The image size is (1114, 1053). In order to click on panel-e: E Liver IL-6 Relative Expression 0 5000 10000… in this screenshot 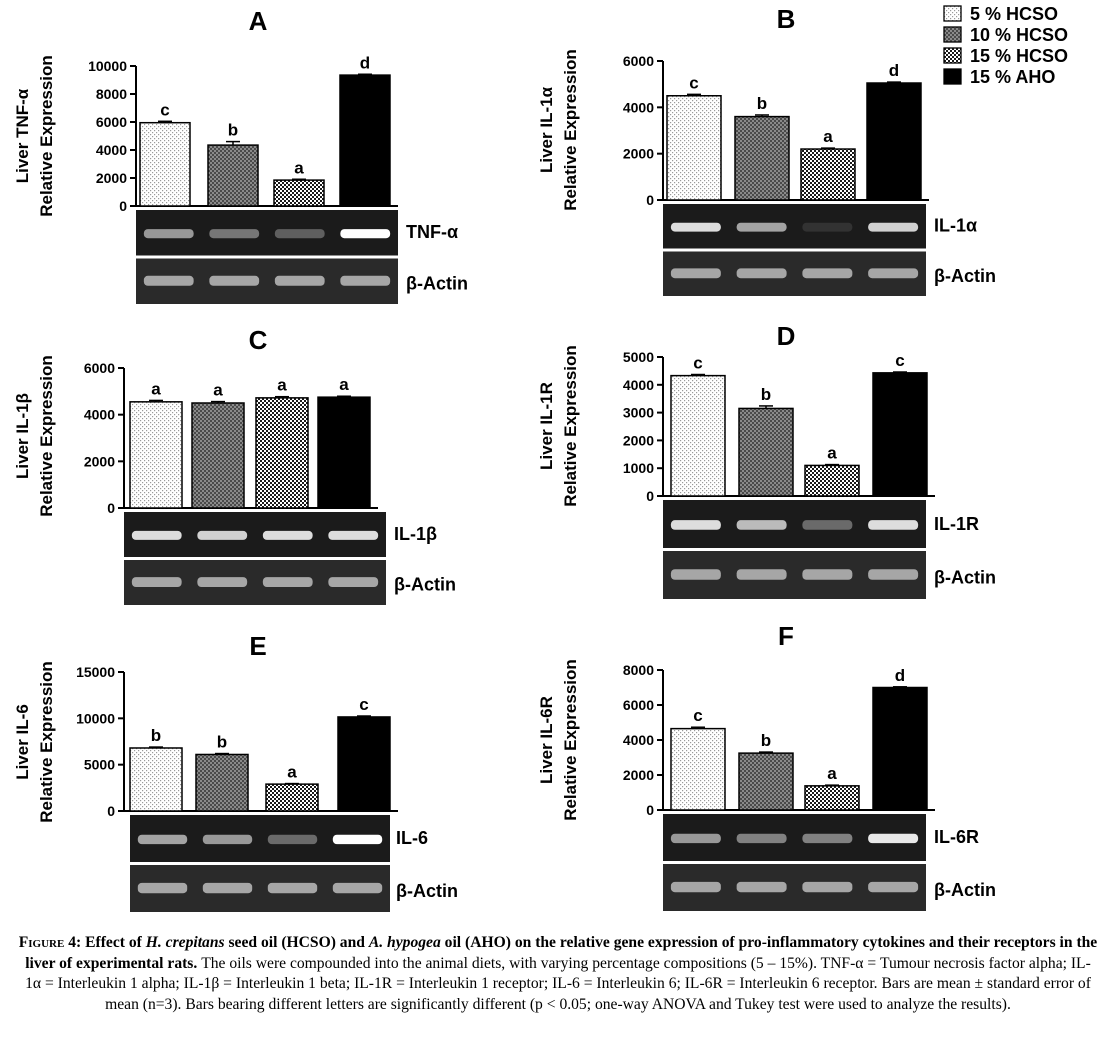, I will do `click(235, 771)`.